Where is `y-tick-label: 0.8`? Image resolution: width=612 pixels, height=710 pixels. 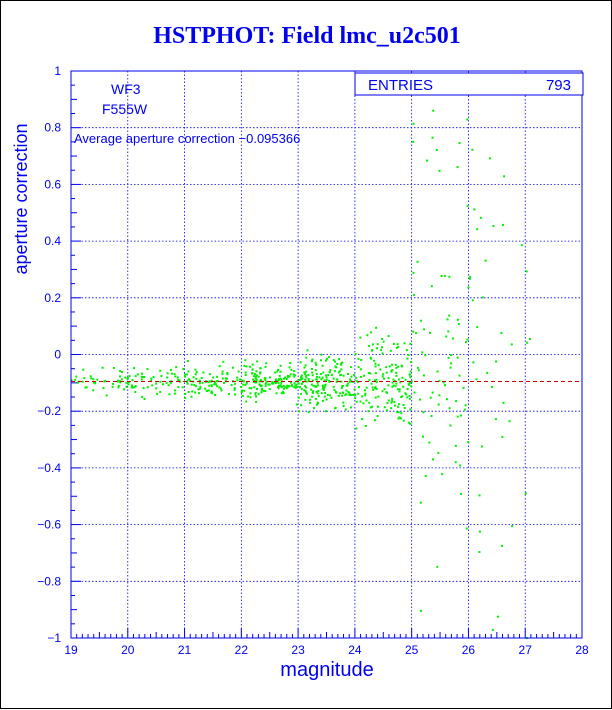
y-tick-label: 0.8 is located at coordinates (52, 128).